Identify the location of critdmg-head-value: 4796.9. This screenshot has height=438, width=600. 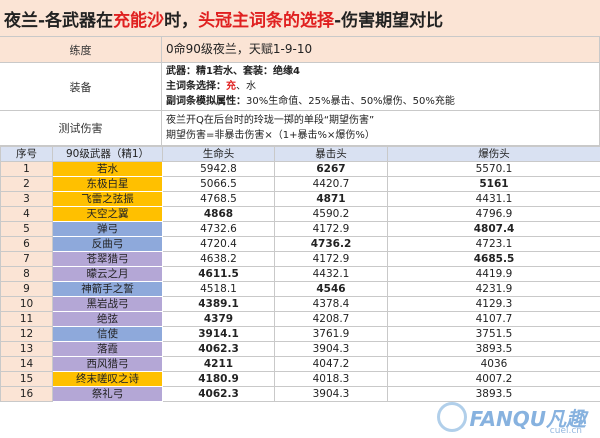
(493, 214).